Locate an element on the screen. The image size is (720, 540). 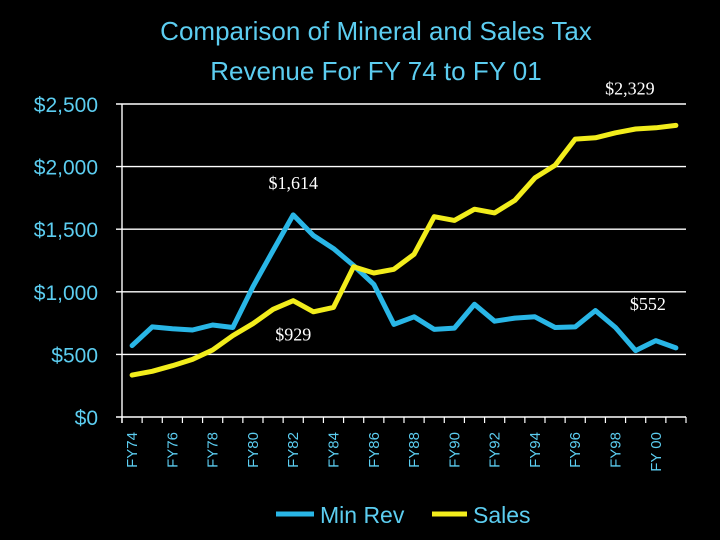
annotation-label: $2,329 is located at coordinates (630, 88).